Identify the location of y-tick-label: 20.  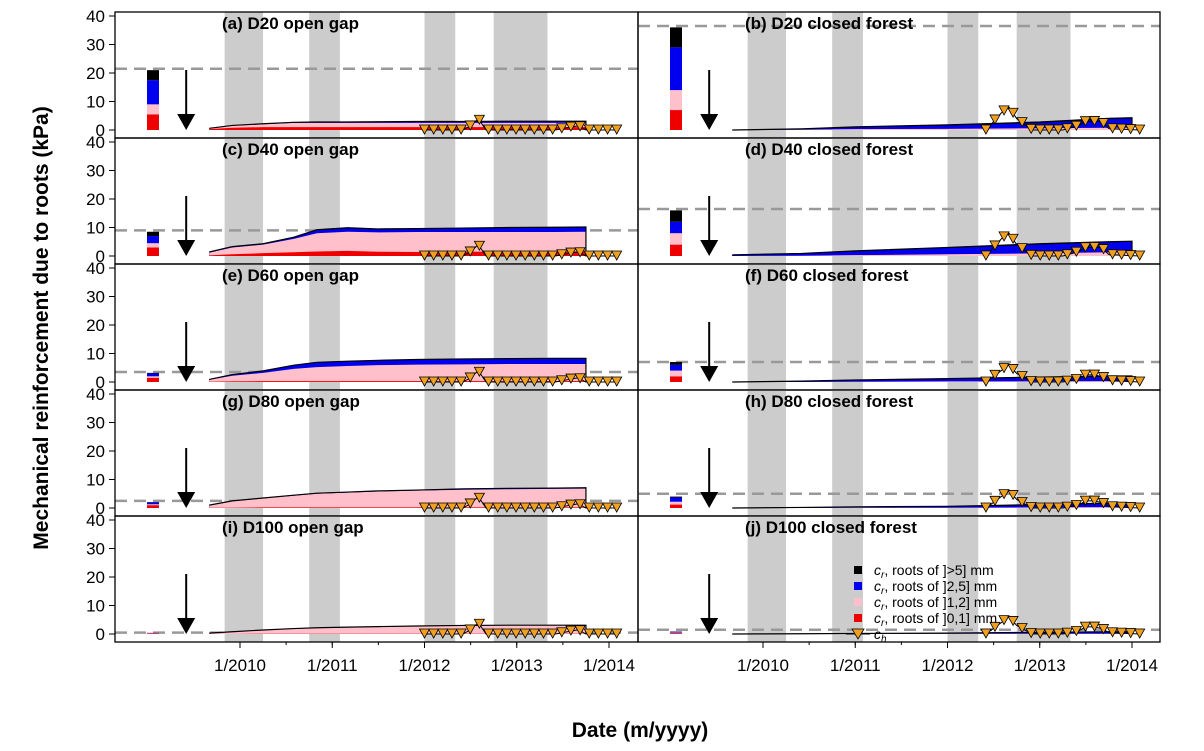
(95, 577).